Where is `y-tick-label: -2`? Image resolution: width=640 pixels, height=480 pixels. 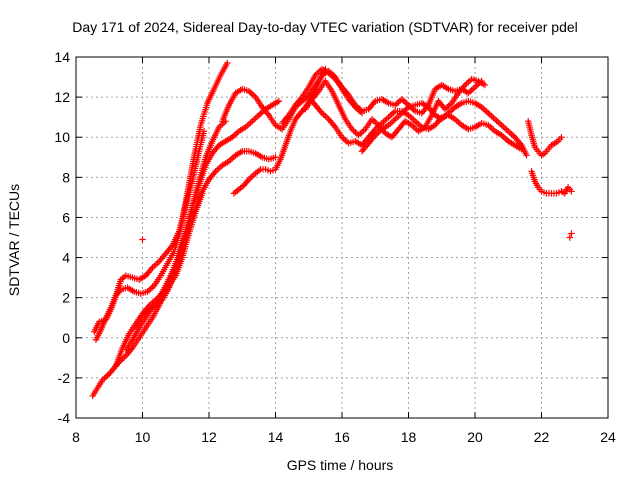
y-tick-label: -2 is located at coordinates (64, 378).